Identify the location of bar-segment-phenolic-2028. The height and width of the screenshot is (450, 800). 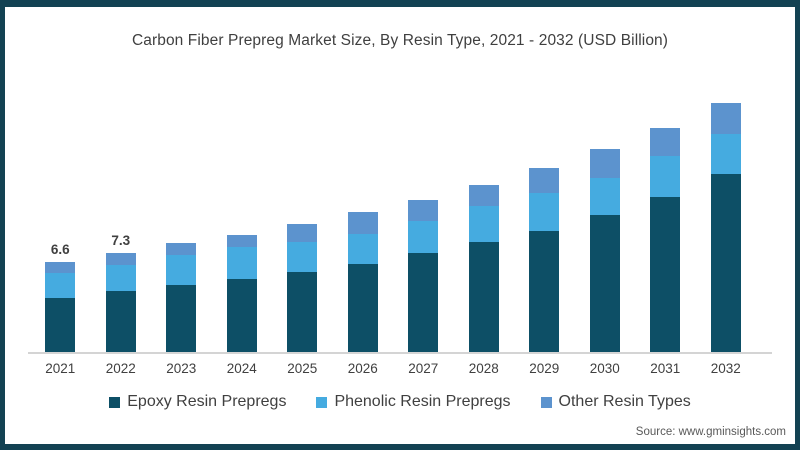
(483, 224).